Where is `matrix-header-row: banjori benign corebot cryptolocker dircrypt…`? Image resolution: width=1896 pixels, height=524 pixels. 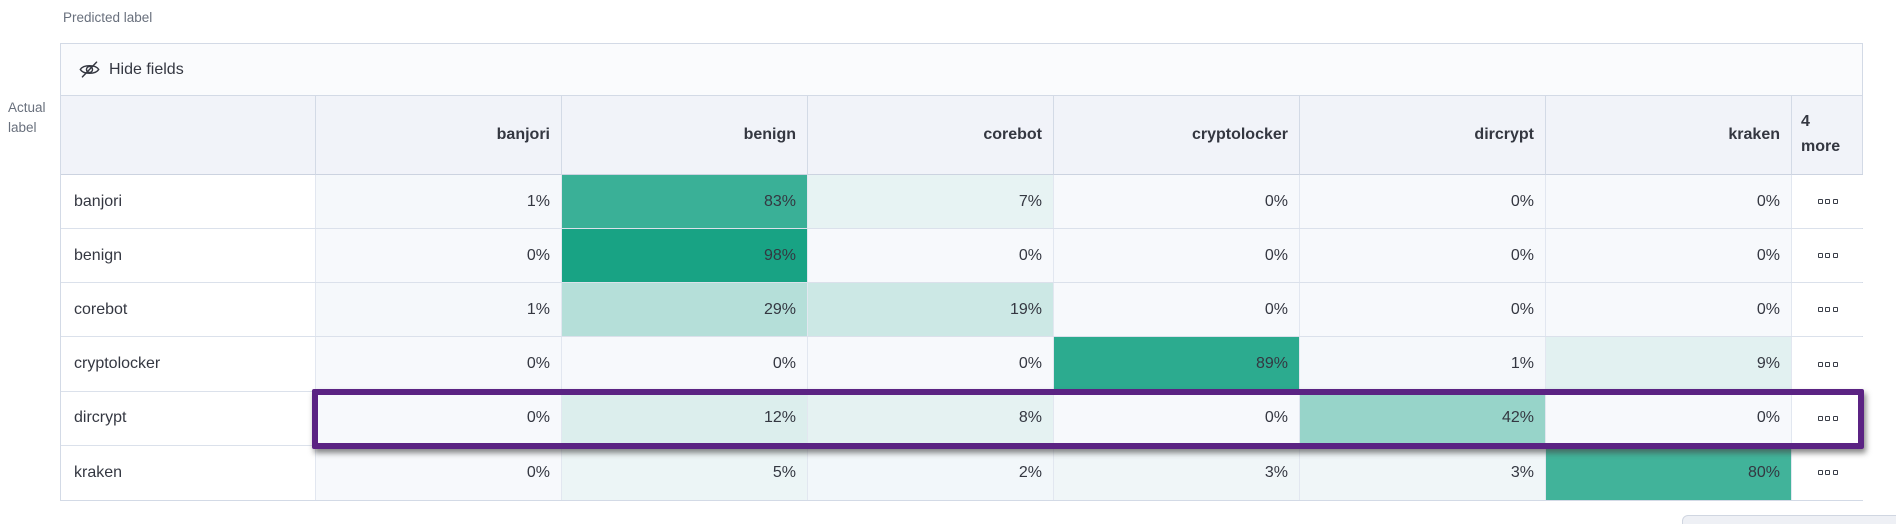
matrix-header-row: banjori benign corebot cryptolocker dircrypt… is located at coordinates (962, 135).